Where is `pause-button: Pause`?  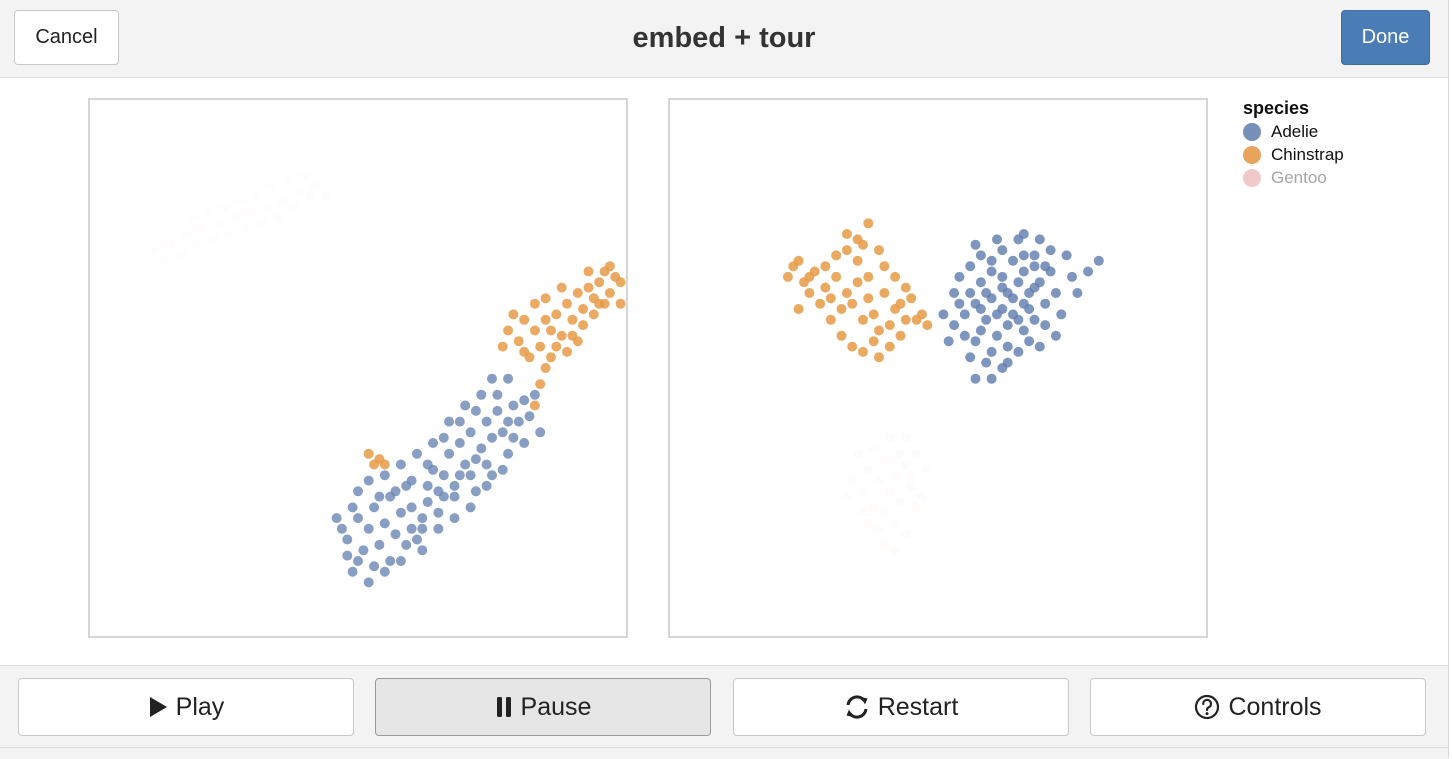 pause-button: Pause is located at coordinates (543, 707).